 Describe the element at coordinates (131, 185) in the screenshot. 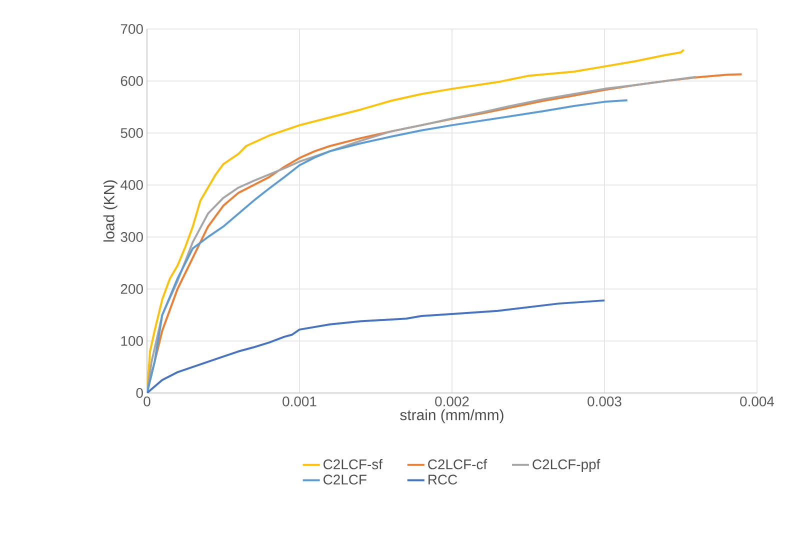

I see `y-tick-label: 400` at that location.